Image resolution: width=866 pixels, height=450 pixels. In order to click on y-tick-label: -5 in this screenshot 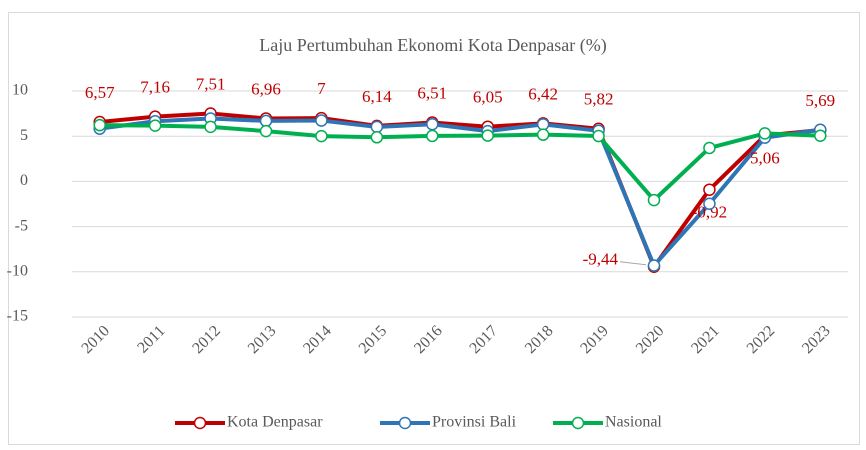, I will do `click(21, 225)`.